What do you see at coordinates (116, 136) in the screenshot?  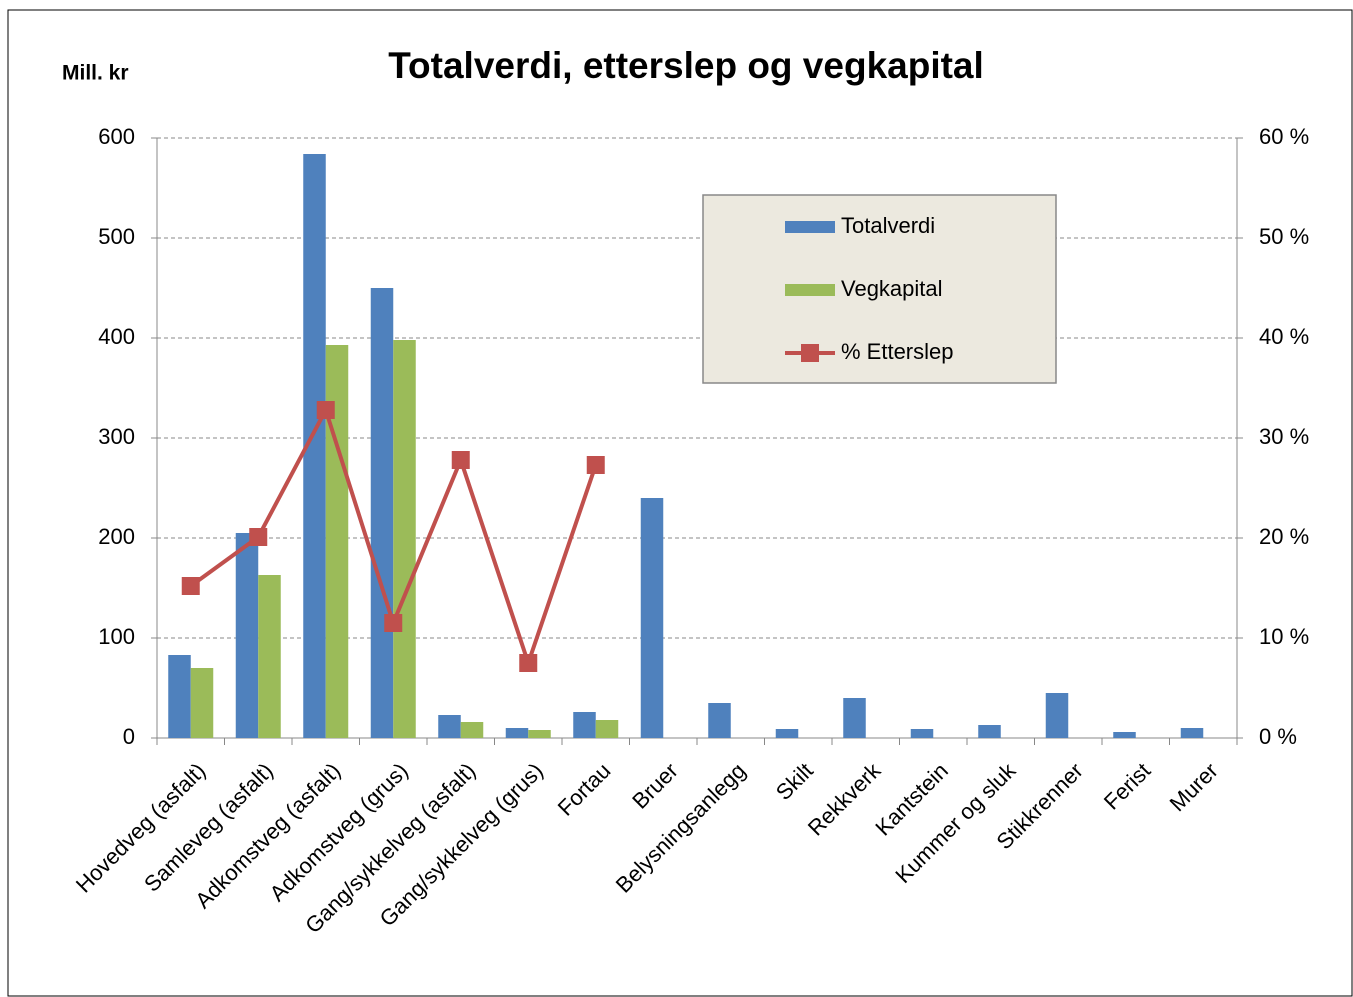 I see `y-tick-label: 600` at bounding box center [116, 136].